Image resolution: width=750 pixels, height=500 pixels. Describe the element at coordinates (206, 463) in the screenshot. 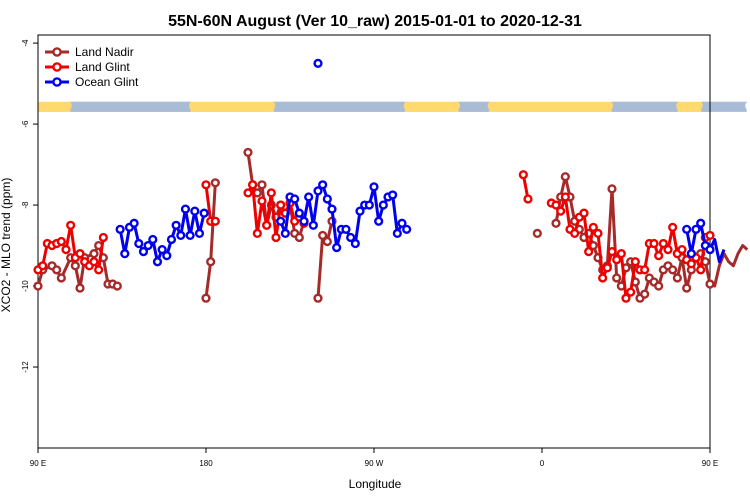

I see `x-tick-label: 180` at that location.